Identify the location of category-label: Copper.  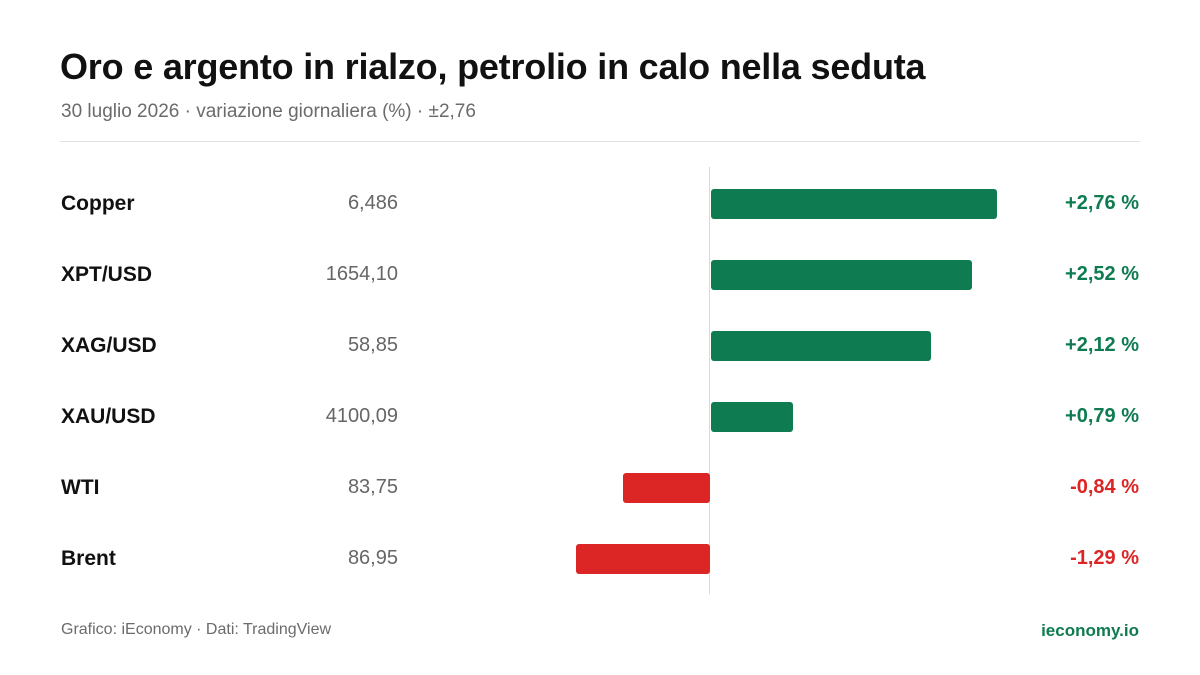
(98, 203).